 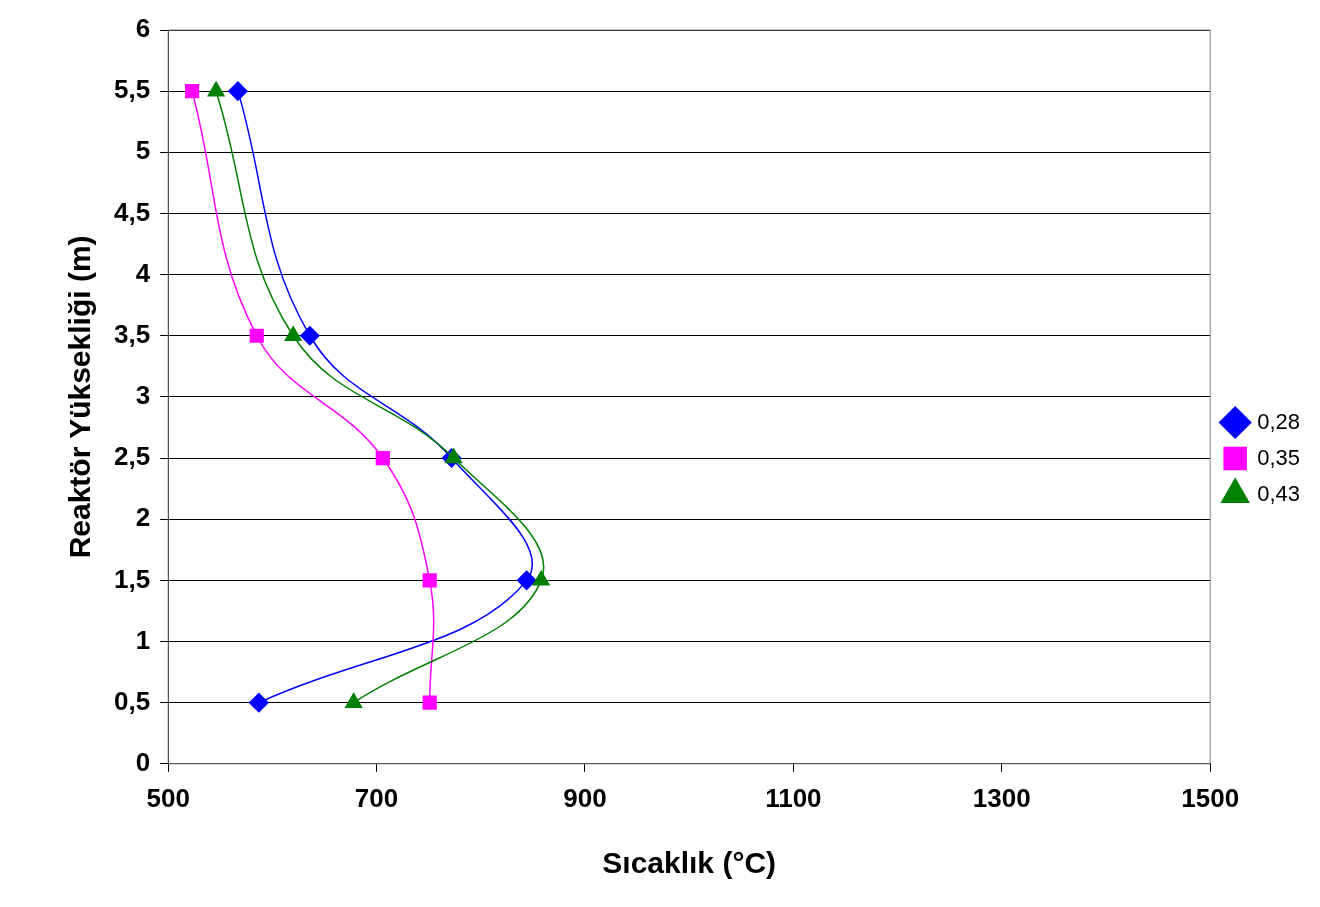 What do you see at coordinates (132, 211) in the screenshot?
I see `y-tick-label: 4,5` at bounding box center [132, 211].